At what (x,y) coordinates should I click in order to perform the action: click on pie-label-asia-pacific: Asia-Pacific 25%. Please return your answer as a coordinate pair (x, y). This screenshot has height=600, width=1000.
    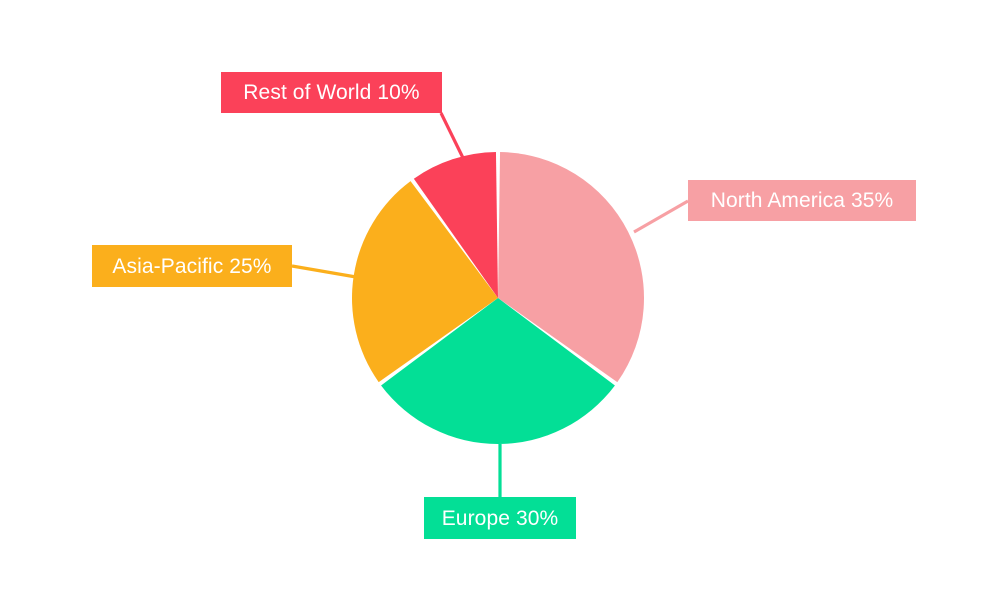
    Looking at the image, I should click on (192, 266).